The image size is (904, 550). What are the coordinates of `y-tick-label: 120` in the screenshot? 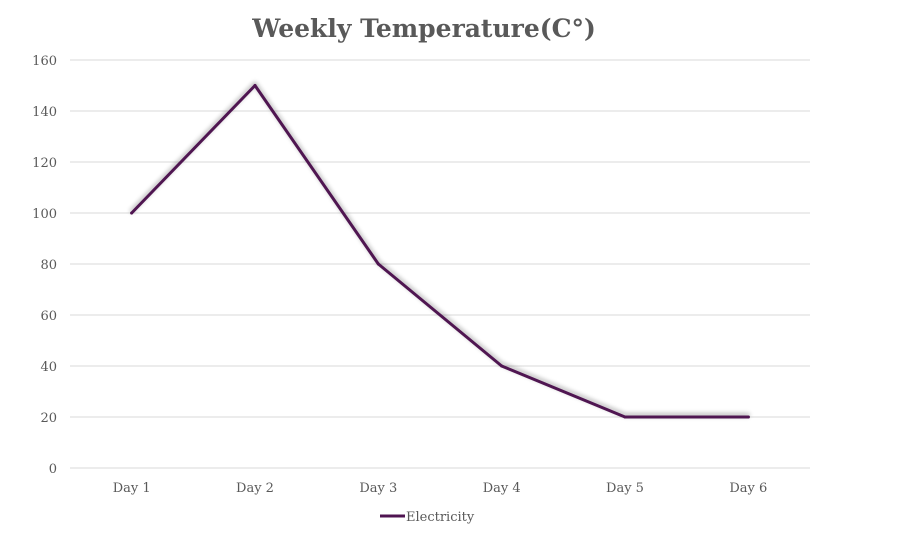 It's located at (44, 163).